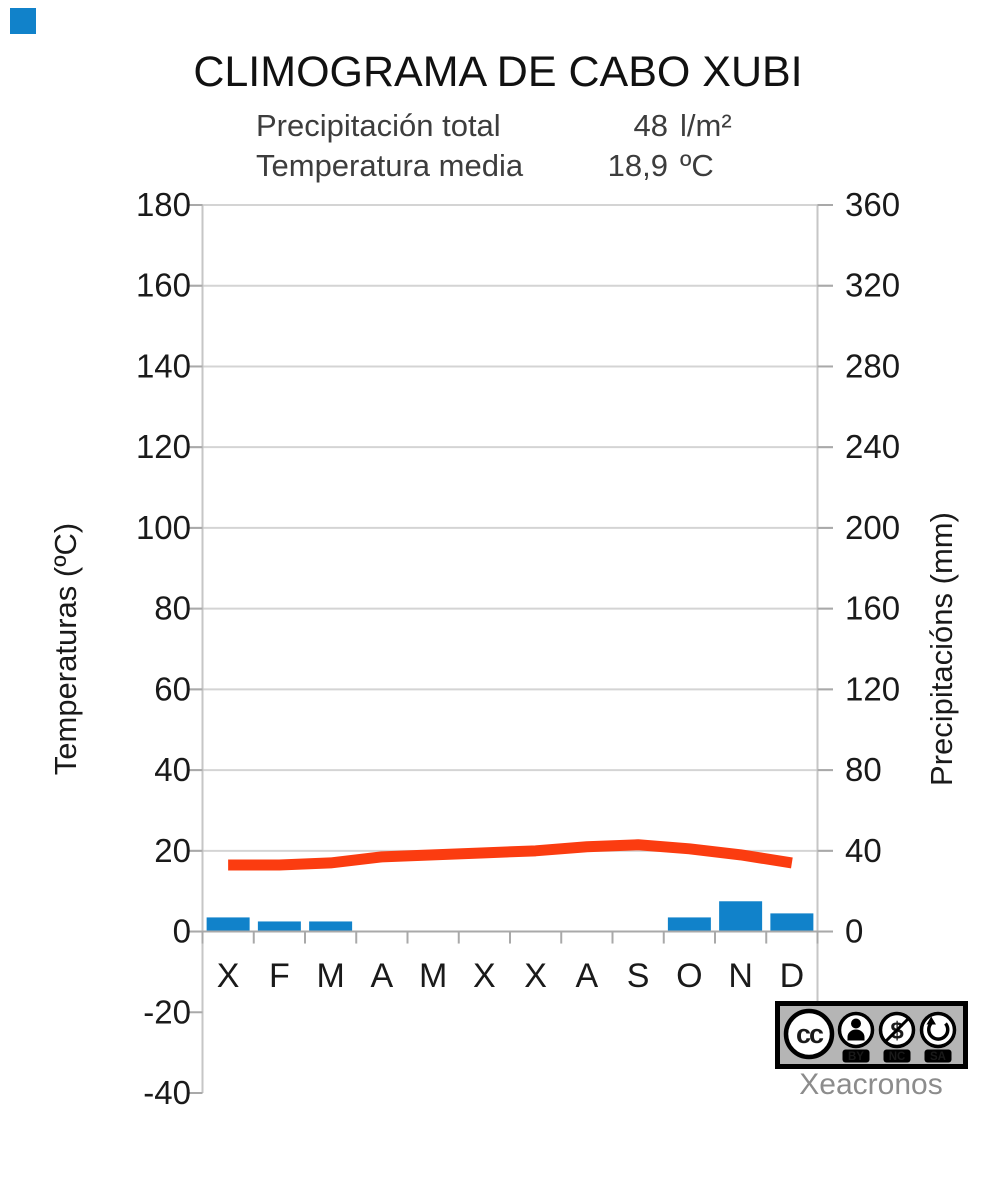  What do you see at coordinates (163, 527) in the screenshot?
I see `left-tick-label: 100` at bounding box center [163, 527].